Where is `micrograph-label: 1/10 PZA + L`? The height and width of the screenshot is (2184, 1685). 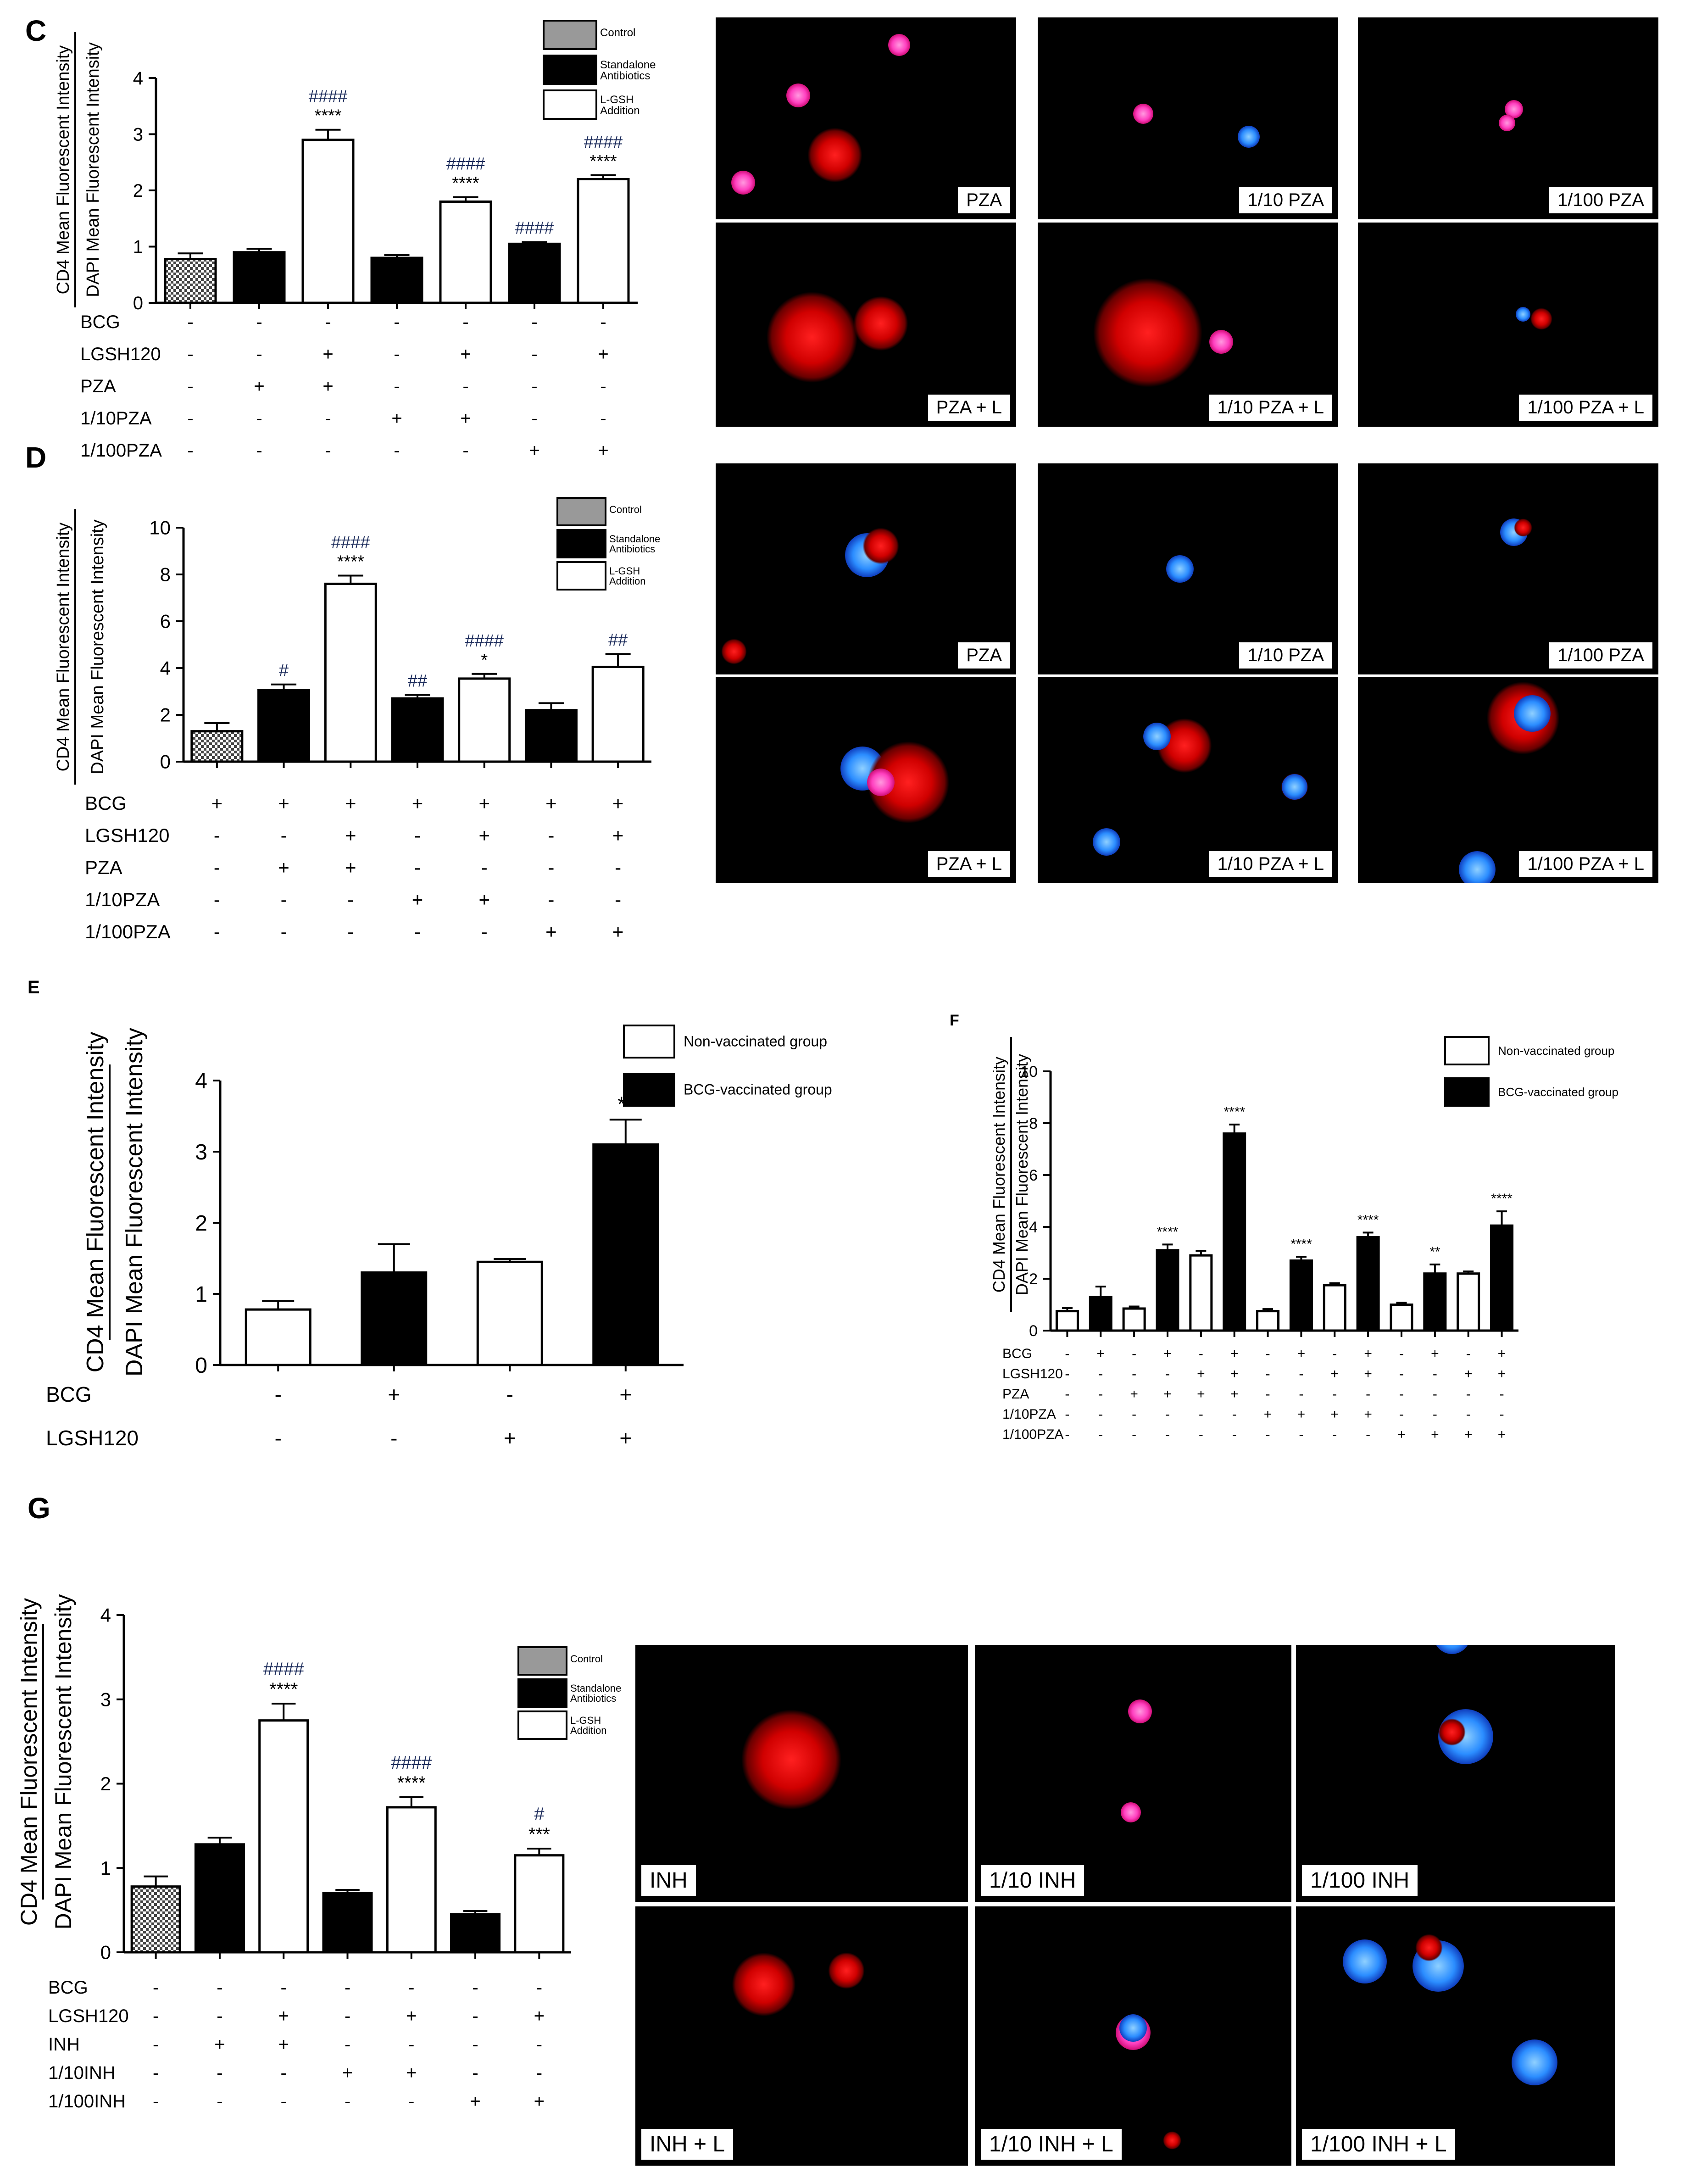
micrograph-label: 1/10 PZA + L is located at coordinates (1270, 864).